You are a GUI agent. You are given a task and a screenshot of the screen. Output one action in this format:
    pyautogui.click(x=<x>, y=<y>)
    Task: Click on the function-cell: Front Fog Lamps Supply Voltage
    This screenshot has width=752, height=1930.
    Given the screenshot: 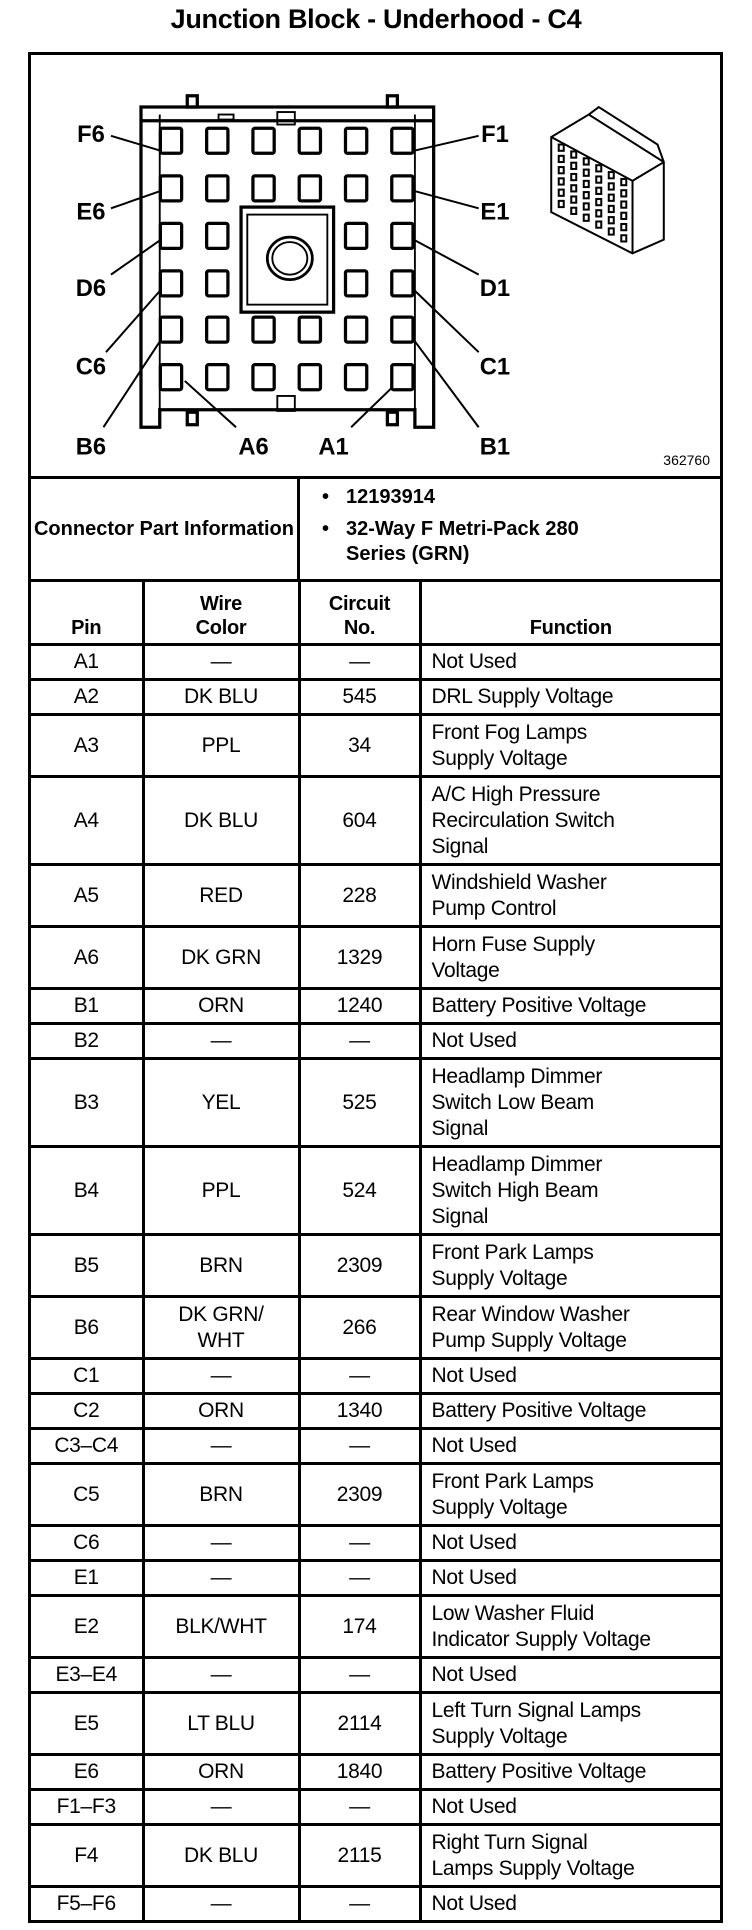 What is the action you would take?
    pyautogui.click(x=569, y=745)
    